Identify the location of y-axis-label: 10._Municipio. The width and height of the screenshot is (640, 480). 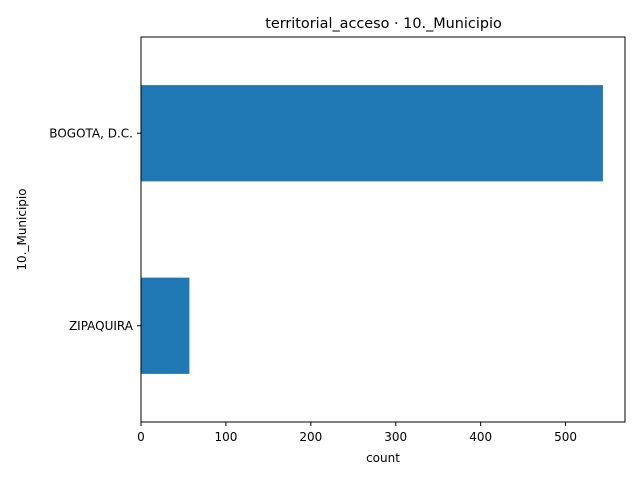
(22, 229).